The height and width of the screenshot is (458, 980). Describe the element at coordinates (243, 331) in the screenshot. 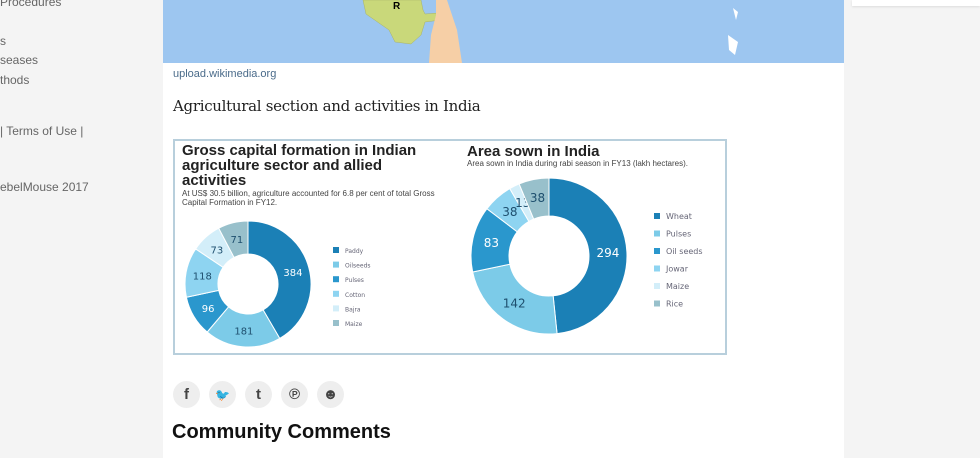

I see `data-label: 181` at that location.